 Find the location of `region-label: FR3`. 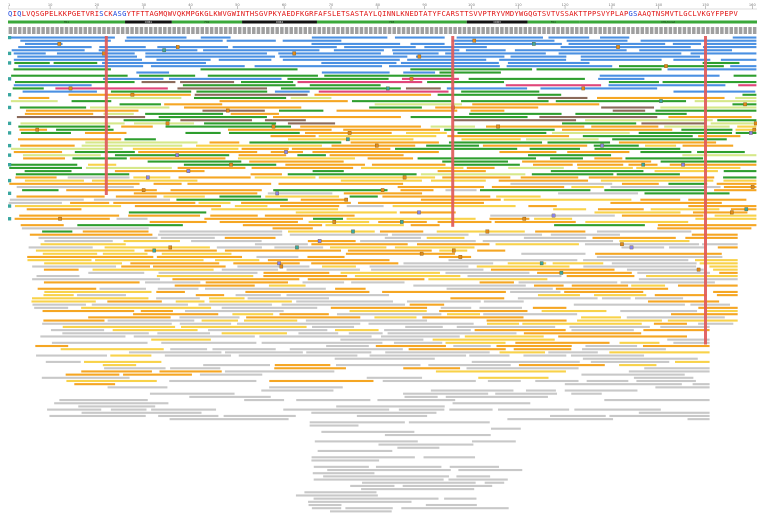

region-label: FR3 is located at coordinates (391, 22).